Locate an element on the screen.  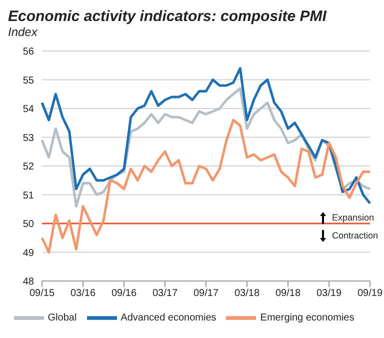
y-tick-label: 54 is located at coordinates (28, 110).